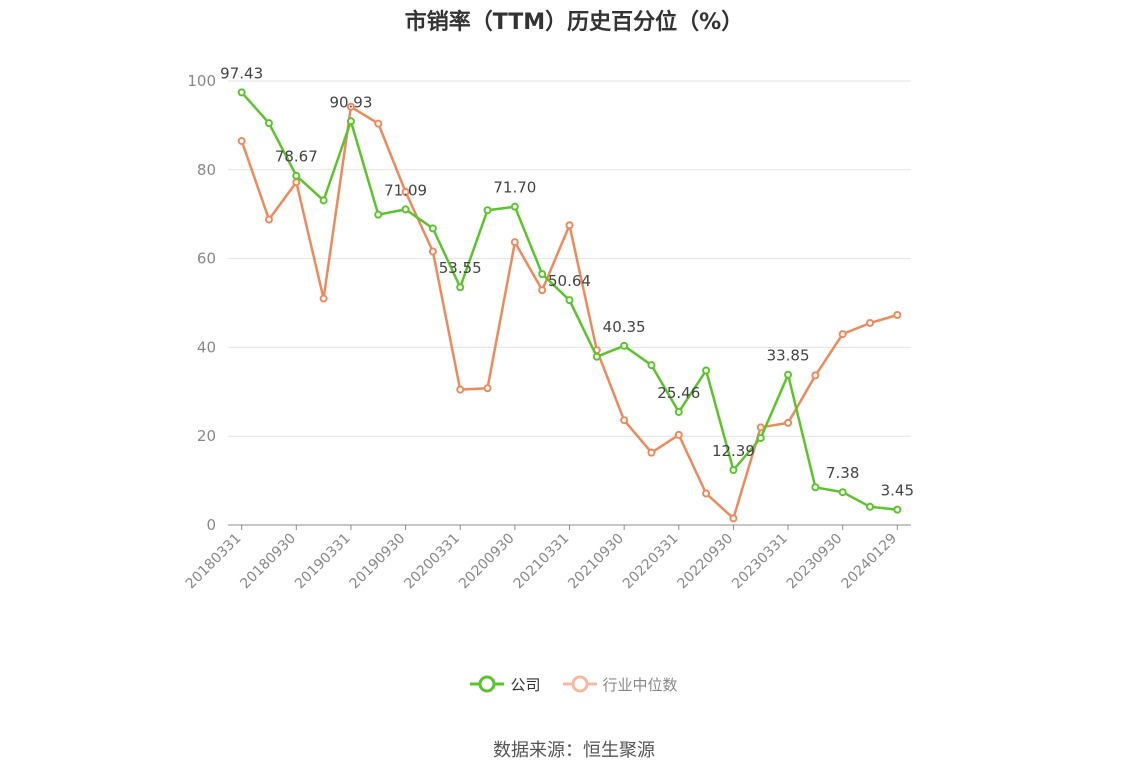  I want to click on y-tick-label: 80, so click(206, 170).